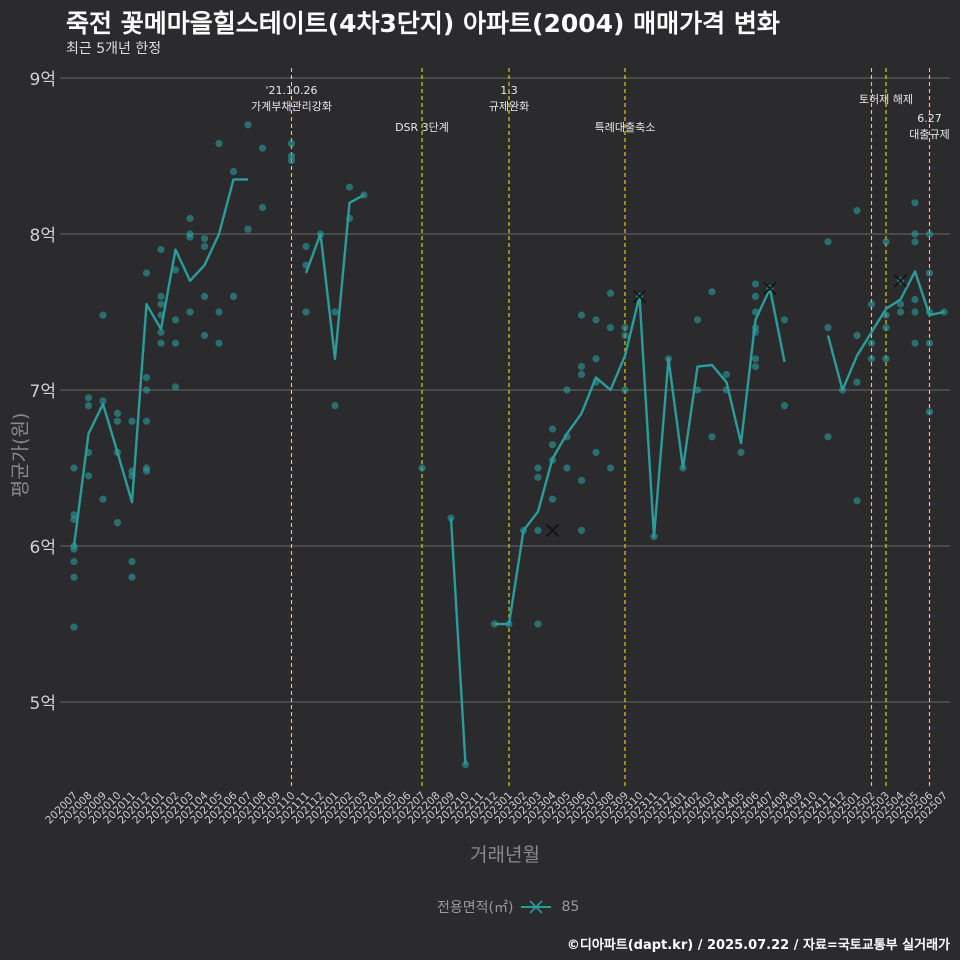  Describe the element at coordinates (929, 118) in the screenshot. I see `event-label: 6.27` at that location.